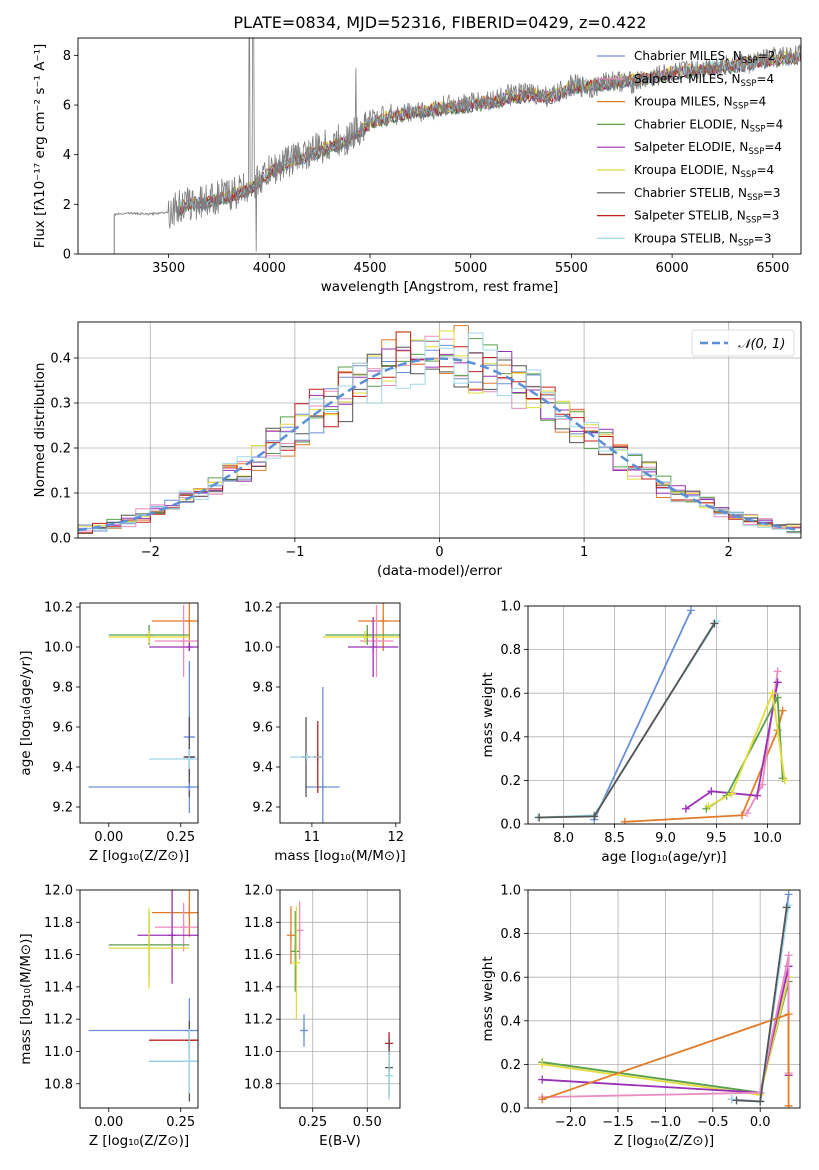 This screenshot has width=819, height=1170. Describe the element at coordinates (439, 552) in the screenshot. I see `x-tick-label: 0` at that location.